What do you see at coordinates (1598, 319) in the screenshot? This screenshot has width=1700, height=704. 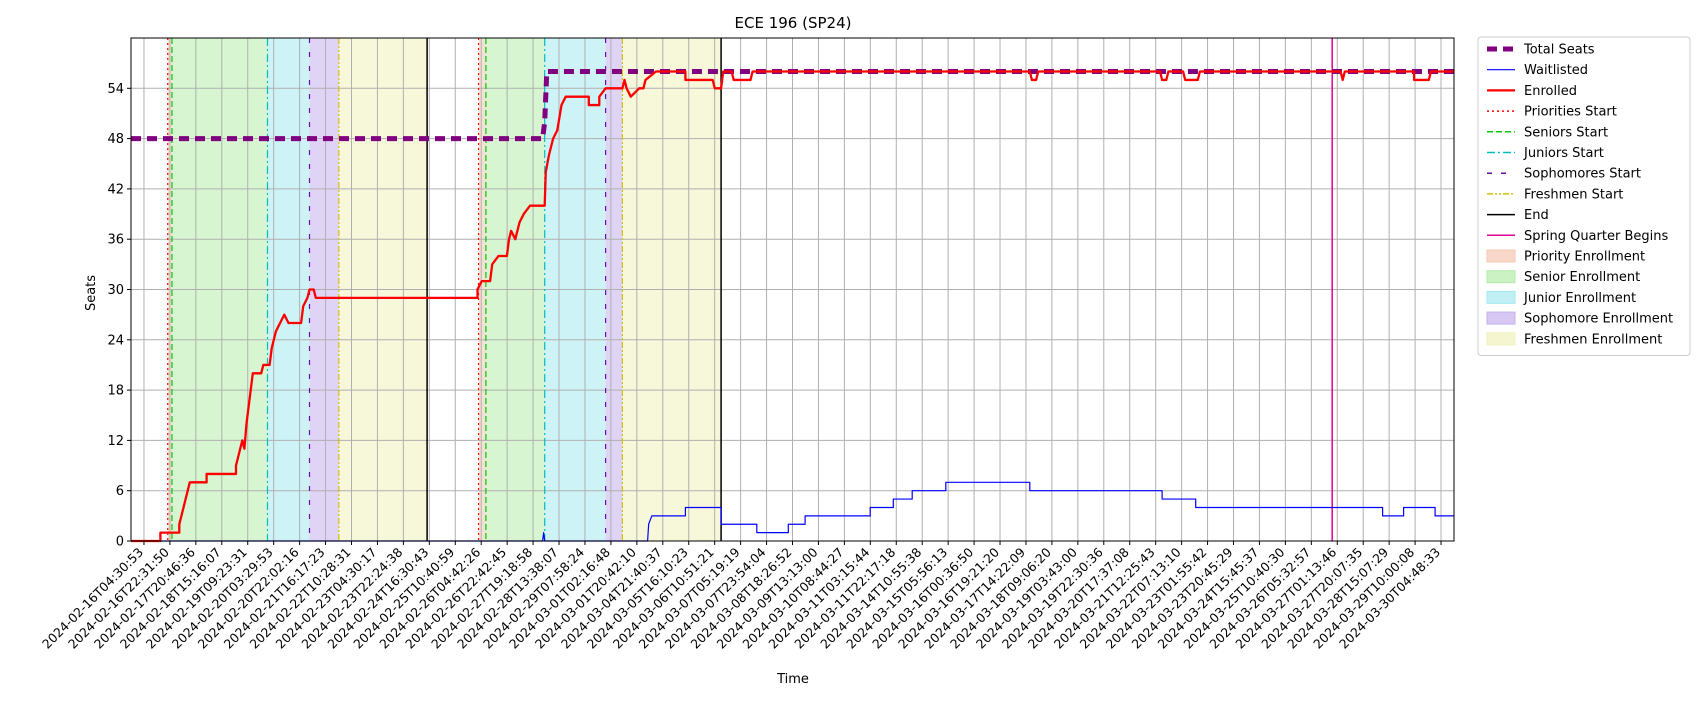 I see `legend-label: Sophomore Enrollment` at bounding box center [1598, 319].